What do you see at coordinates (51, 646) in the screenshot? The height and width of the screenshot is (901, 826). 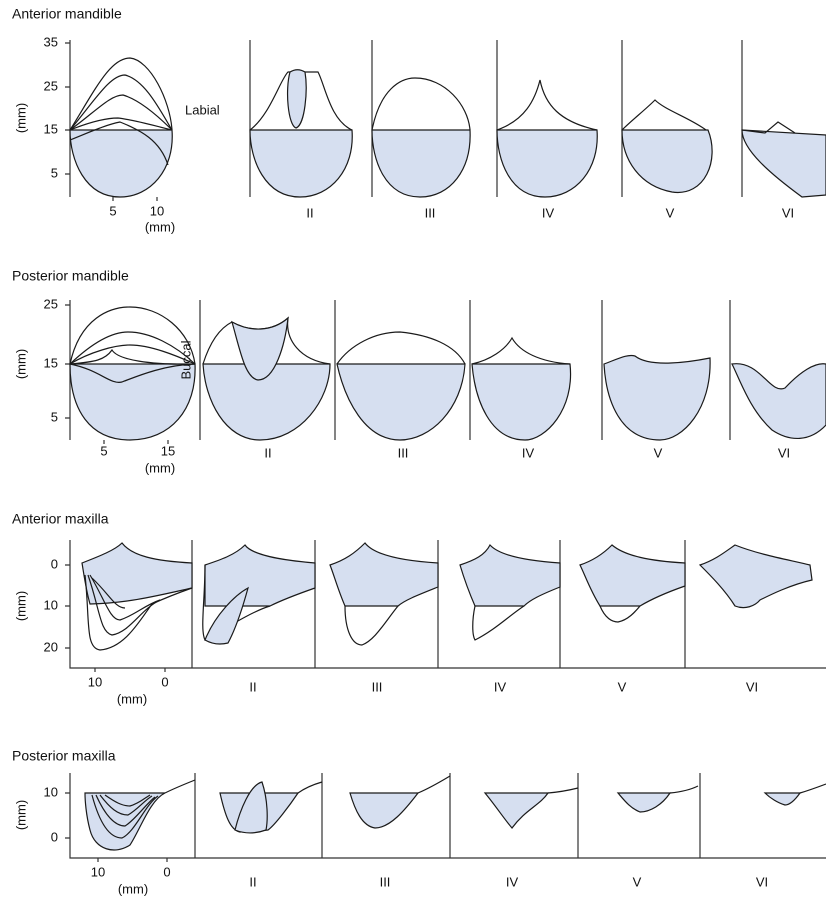 I see `y-tick-label: 20` at bounding box center [51, 646].